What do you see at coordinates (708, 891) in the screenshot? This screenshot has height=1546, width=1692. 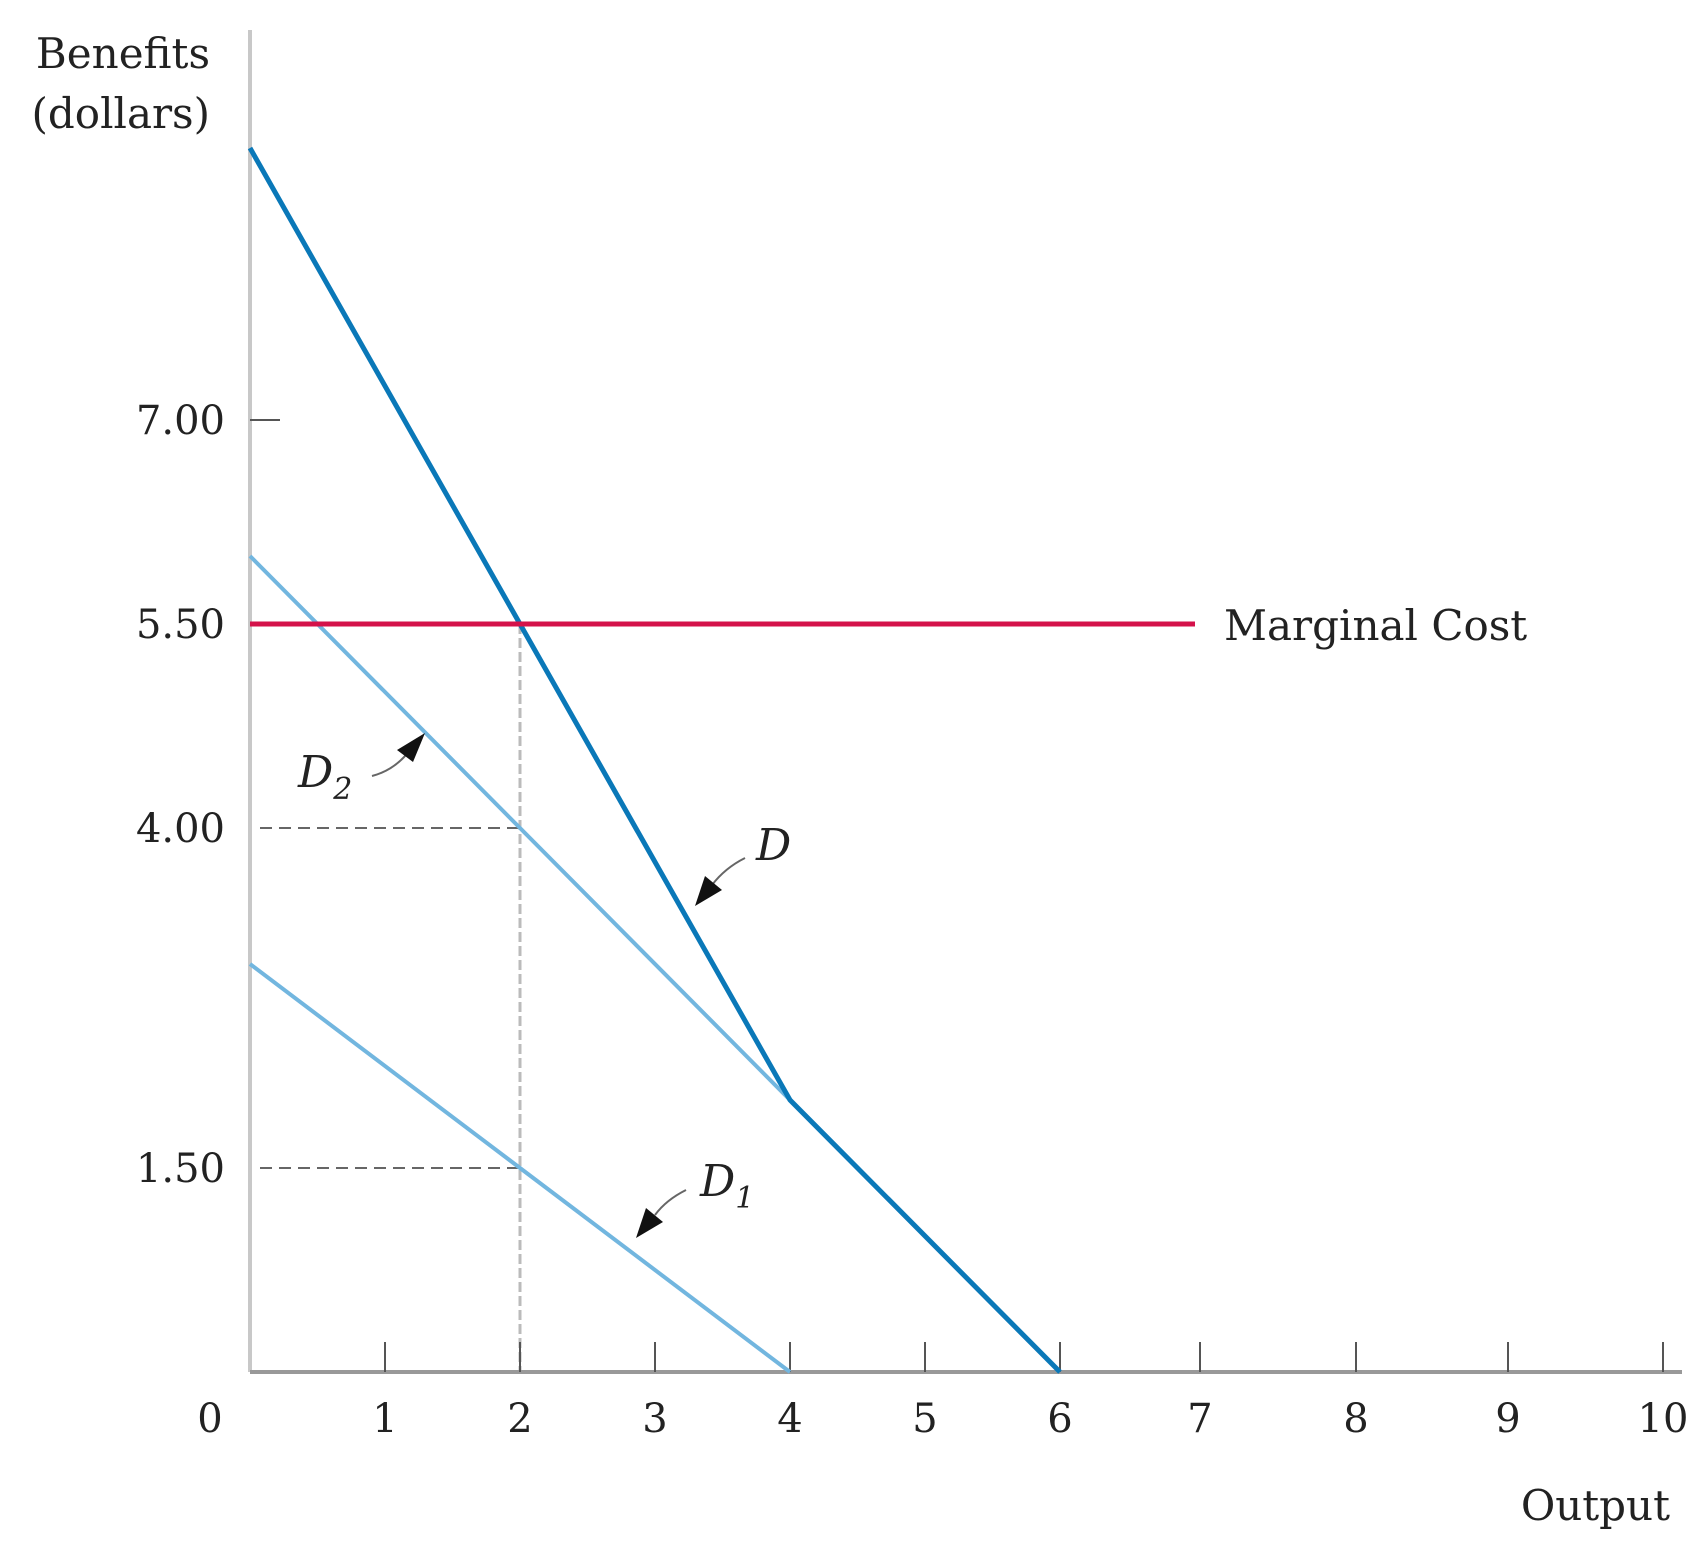 I see `d-arrowhead-icon` at bounding box center [708, 891].